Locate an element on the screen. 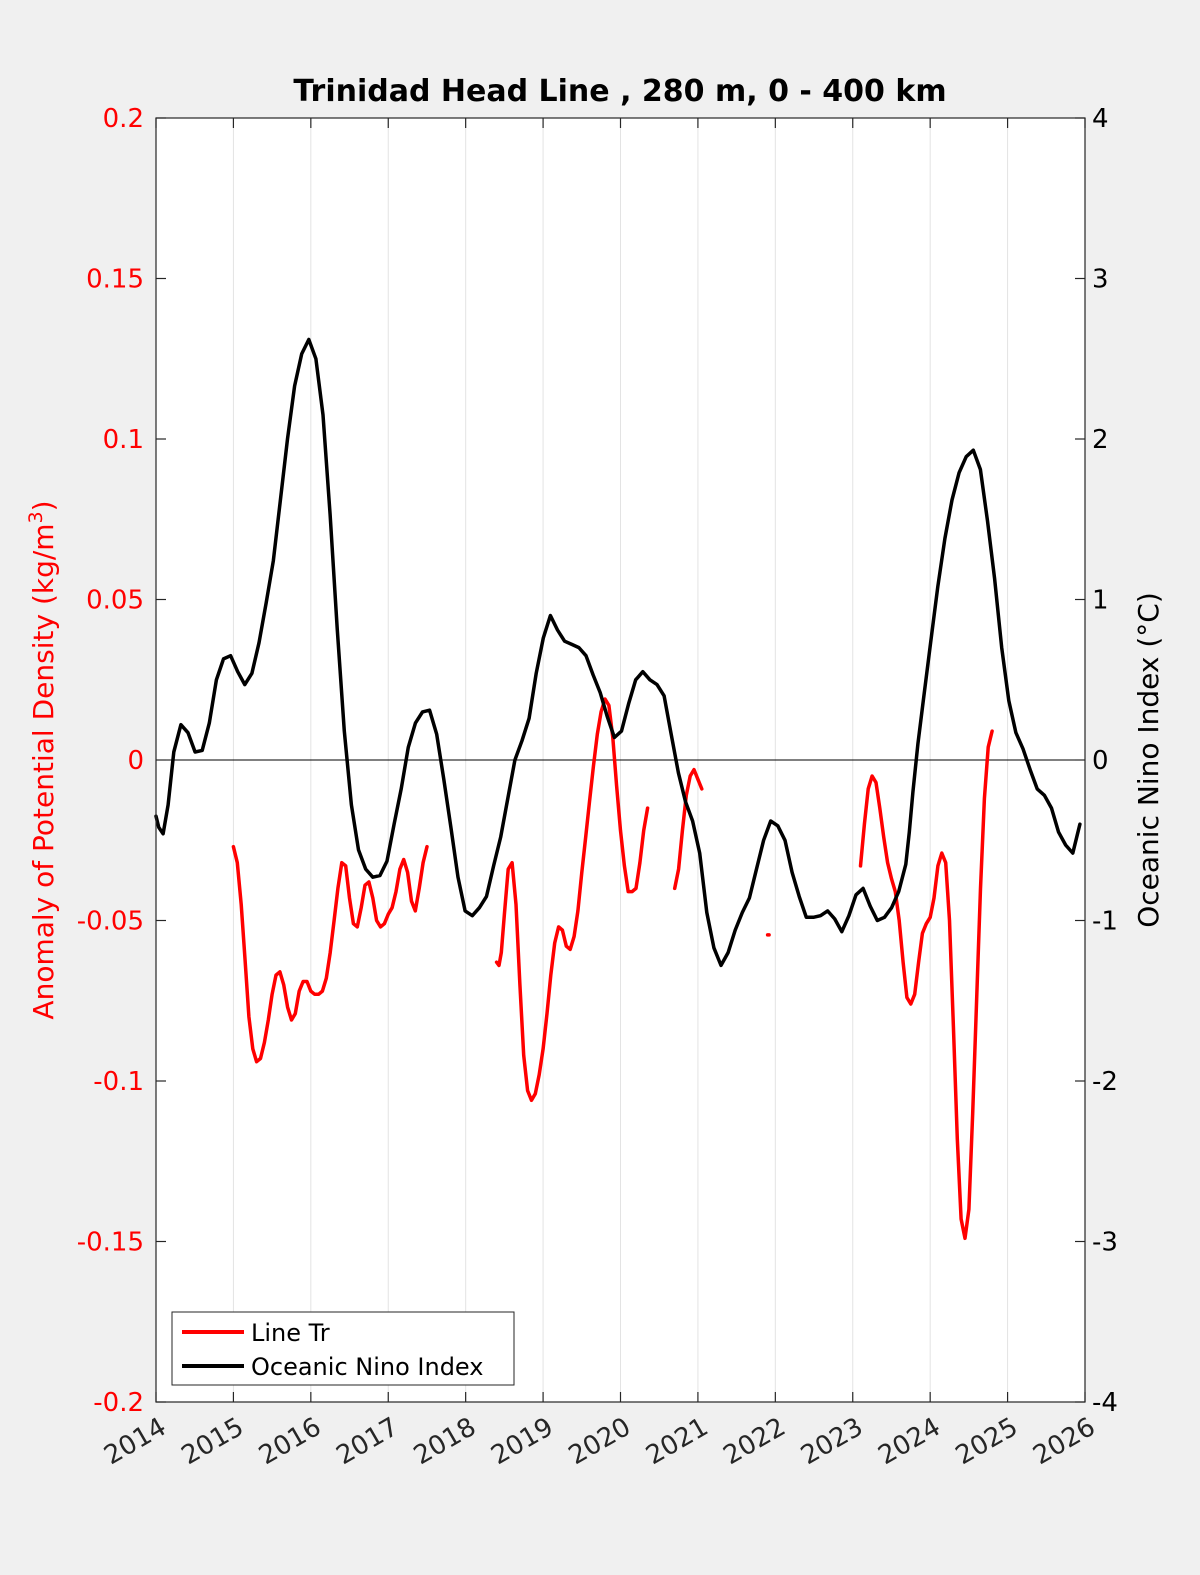 Image resolution: width=1200 pixels, height=1575 pixels. y-right-tick-label: -2 is located at coordinates (1105, 1082).